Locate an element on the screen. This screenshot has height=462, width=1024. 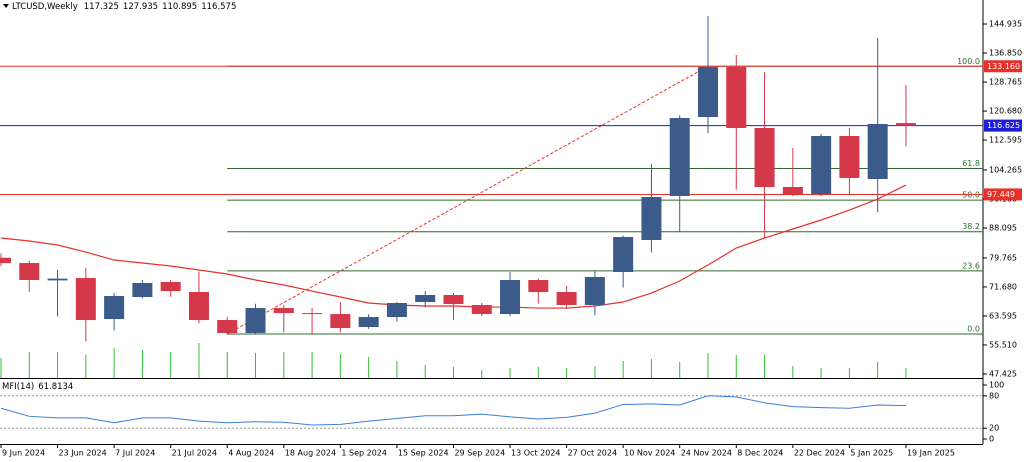
price-label: 133.160 is located at coordinates (1003, 66).